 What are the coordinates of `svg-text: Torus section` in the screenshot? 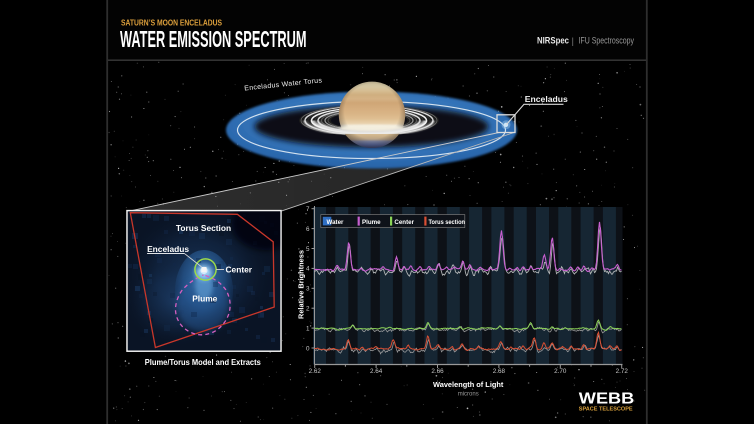 It's located at (447, 222).